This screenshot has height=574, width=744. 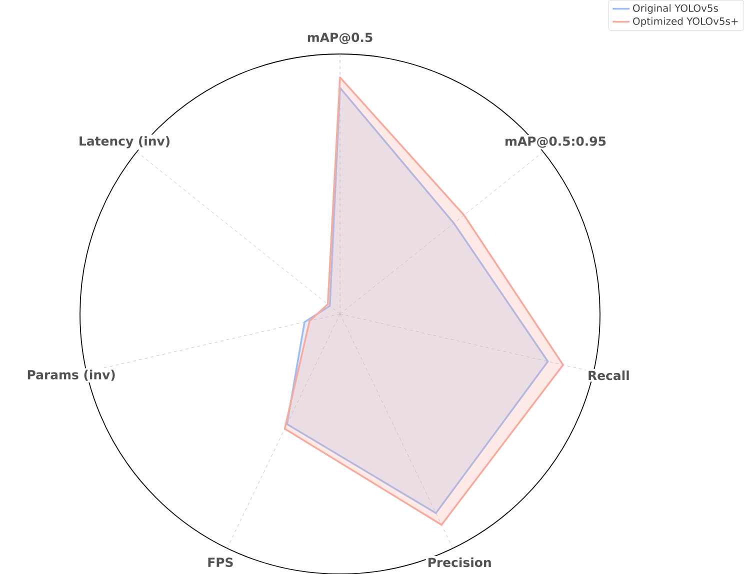 I want to click on spoke-label: mAP@0.5, so click(x=340, y=38).